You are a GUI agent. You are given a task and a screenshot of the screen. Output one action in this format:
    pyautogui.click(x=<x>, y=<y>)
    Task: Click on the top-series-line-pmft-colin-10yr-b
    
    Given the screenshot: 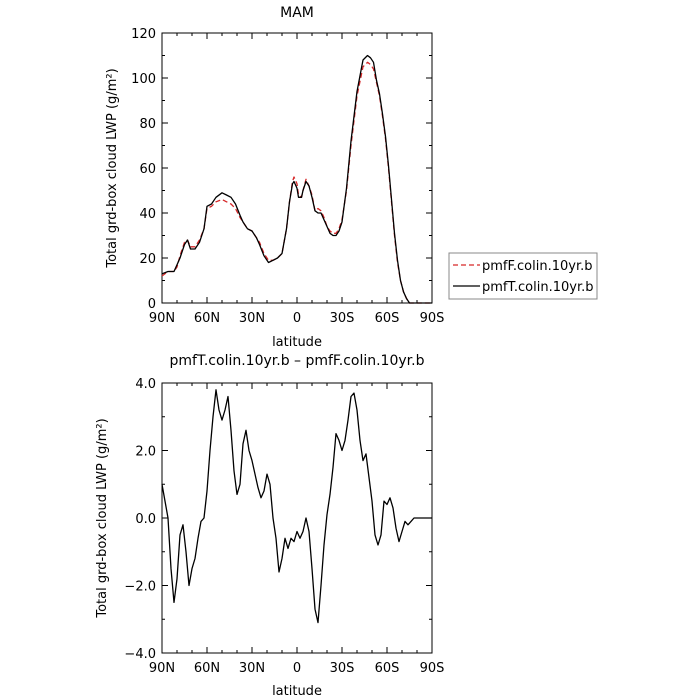 What is the action you would take?
    pyautogui.click(x=296, y=179)
    